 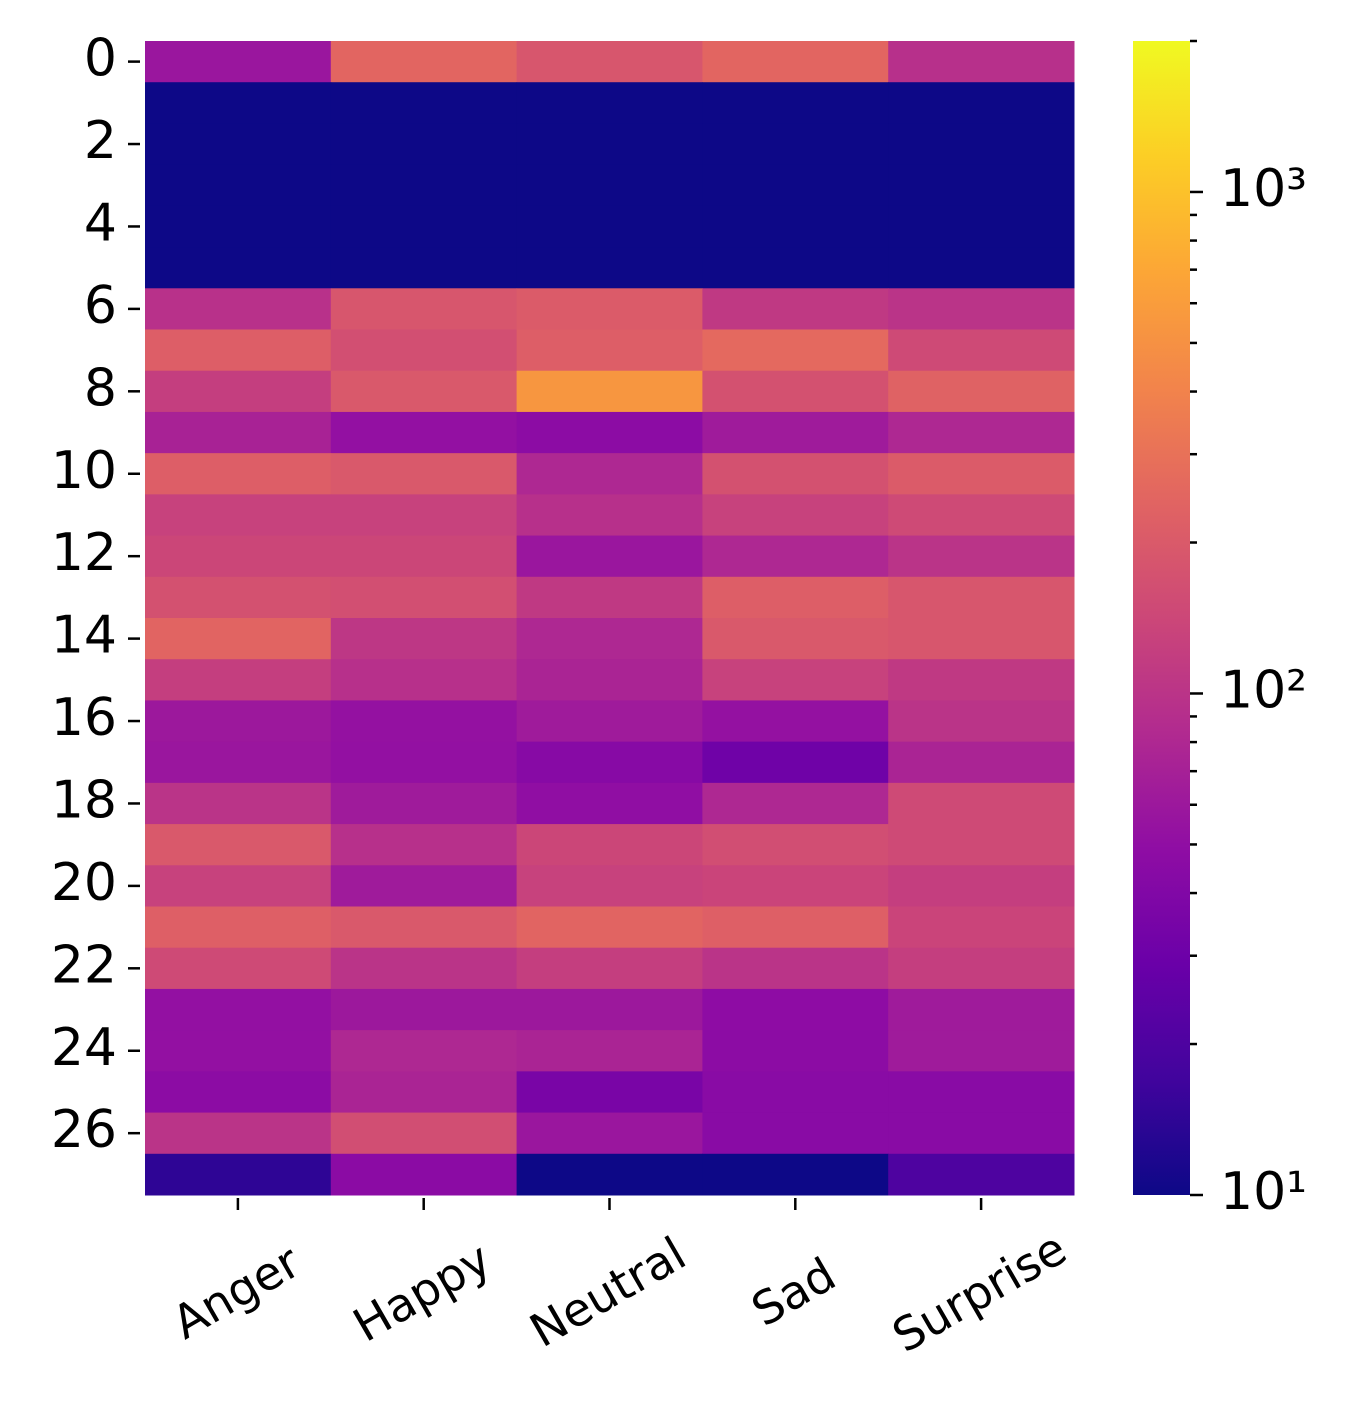 What do you see at coordinates (100, 388) in the screenshot?
I see `y-tick-label: 8` at bounding box center [100, 388].